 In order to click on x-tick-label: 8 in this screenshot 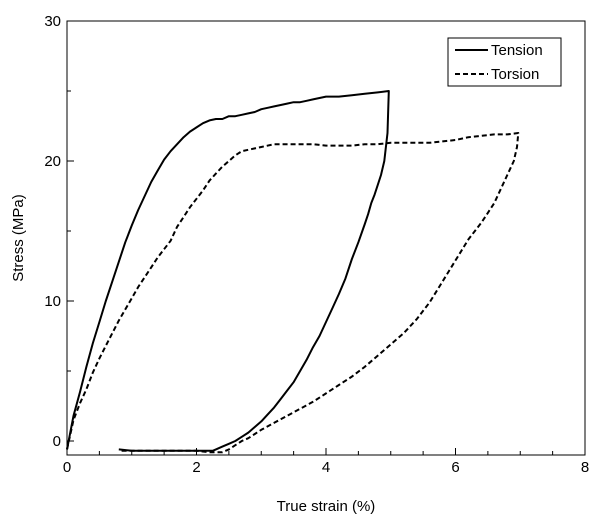, I will do `click(585, 467)`.